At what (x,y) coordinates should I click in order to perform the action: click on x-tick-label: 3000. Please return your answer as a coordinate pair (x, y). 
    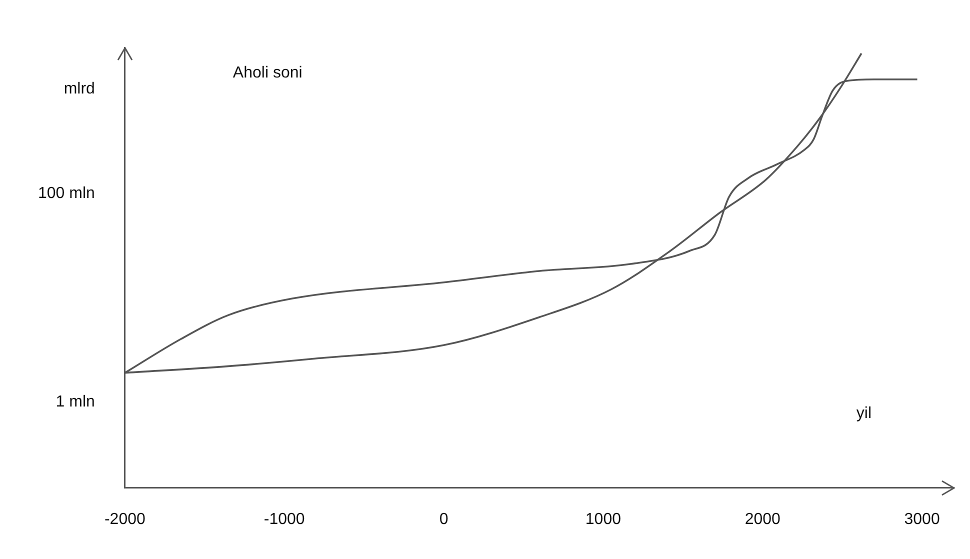
    Looking at the image, I should click on (922, 519).